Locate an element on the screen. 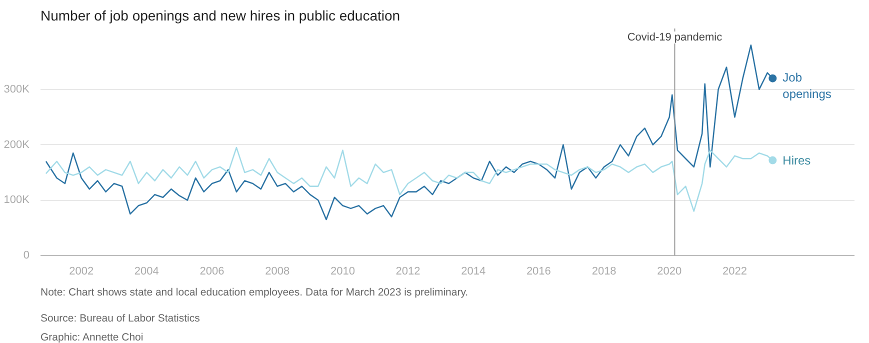  y-tick-label: 200K is located at coordinates (17, 144).